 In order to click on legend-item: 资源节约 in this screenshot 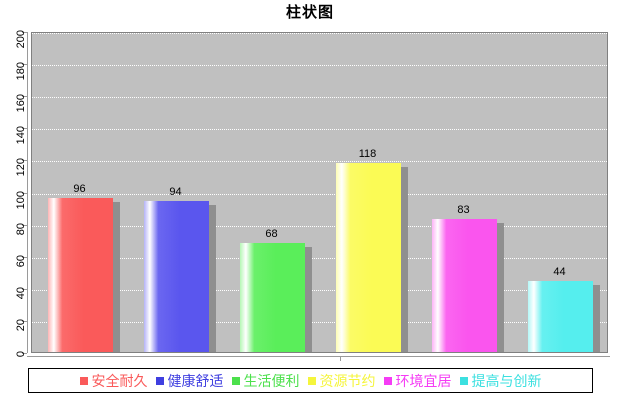, I will do `click(341, 380)`.